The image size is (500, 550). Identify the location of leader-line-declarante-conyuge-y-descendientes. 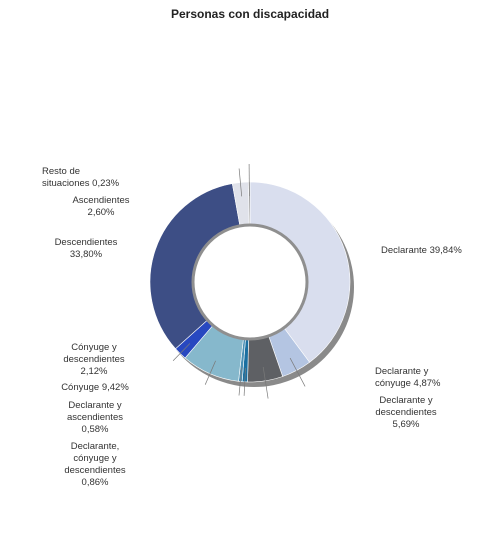
(244, 381).